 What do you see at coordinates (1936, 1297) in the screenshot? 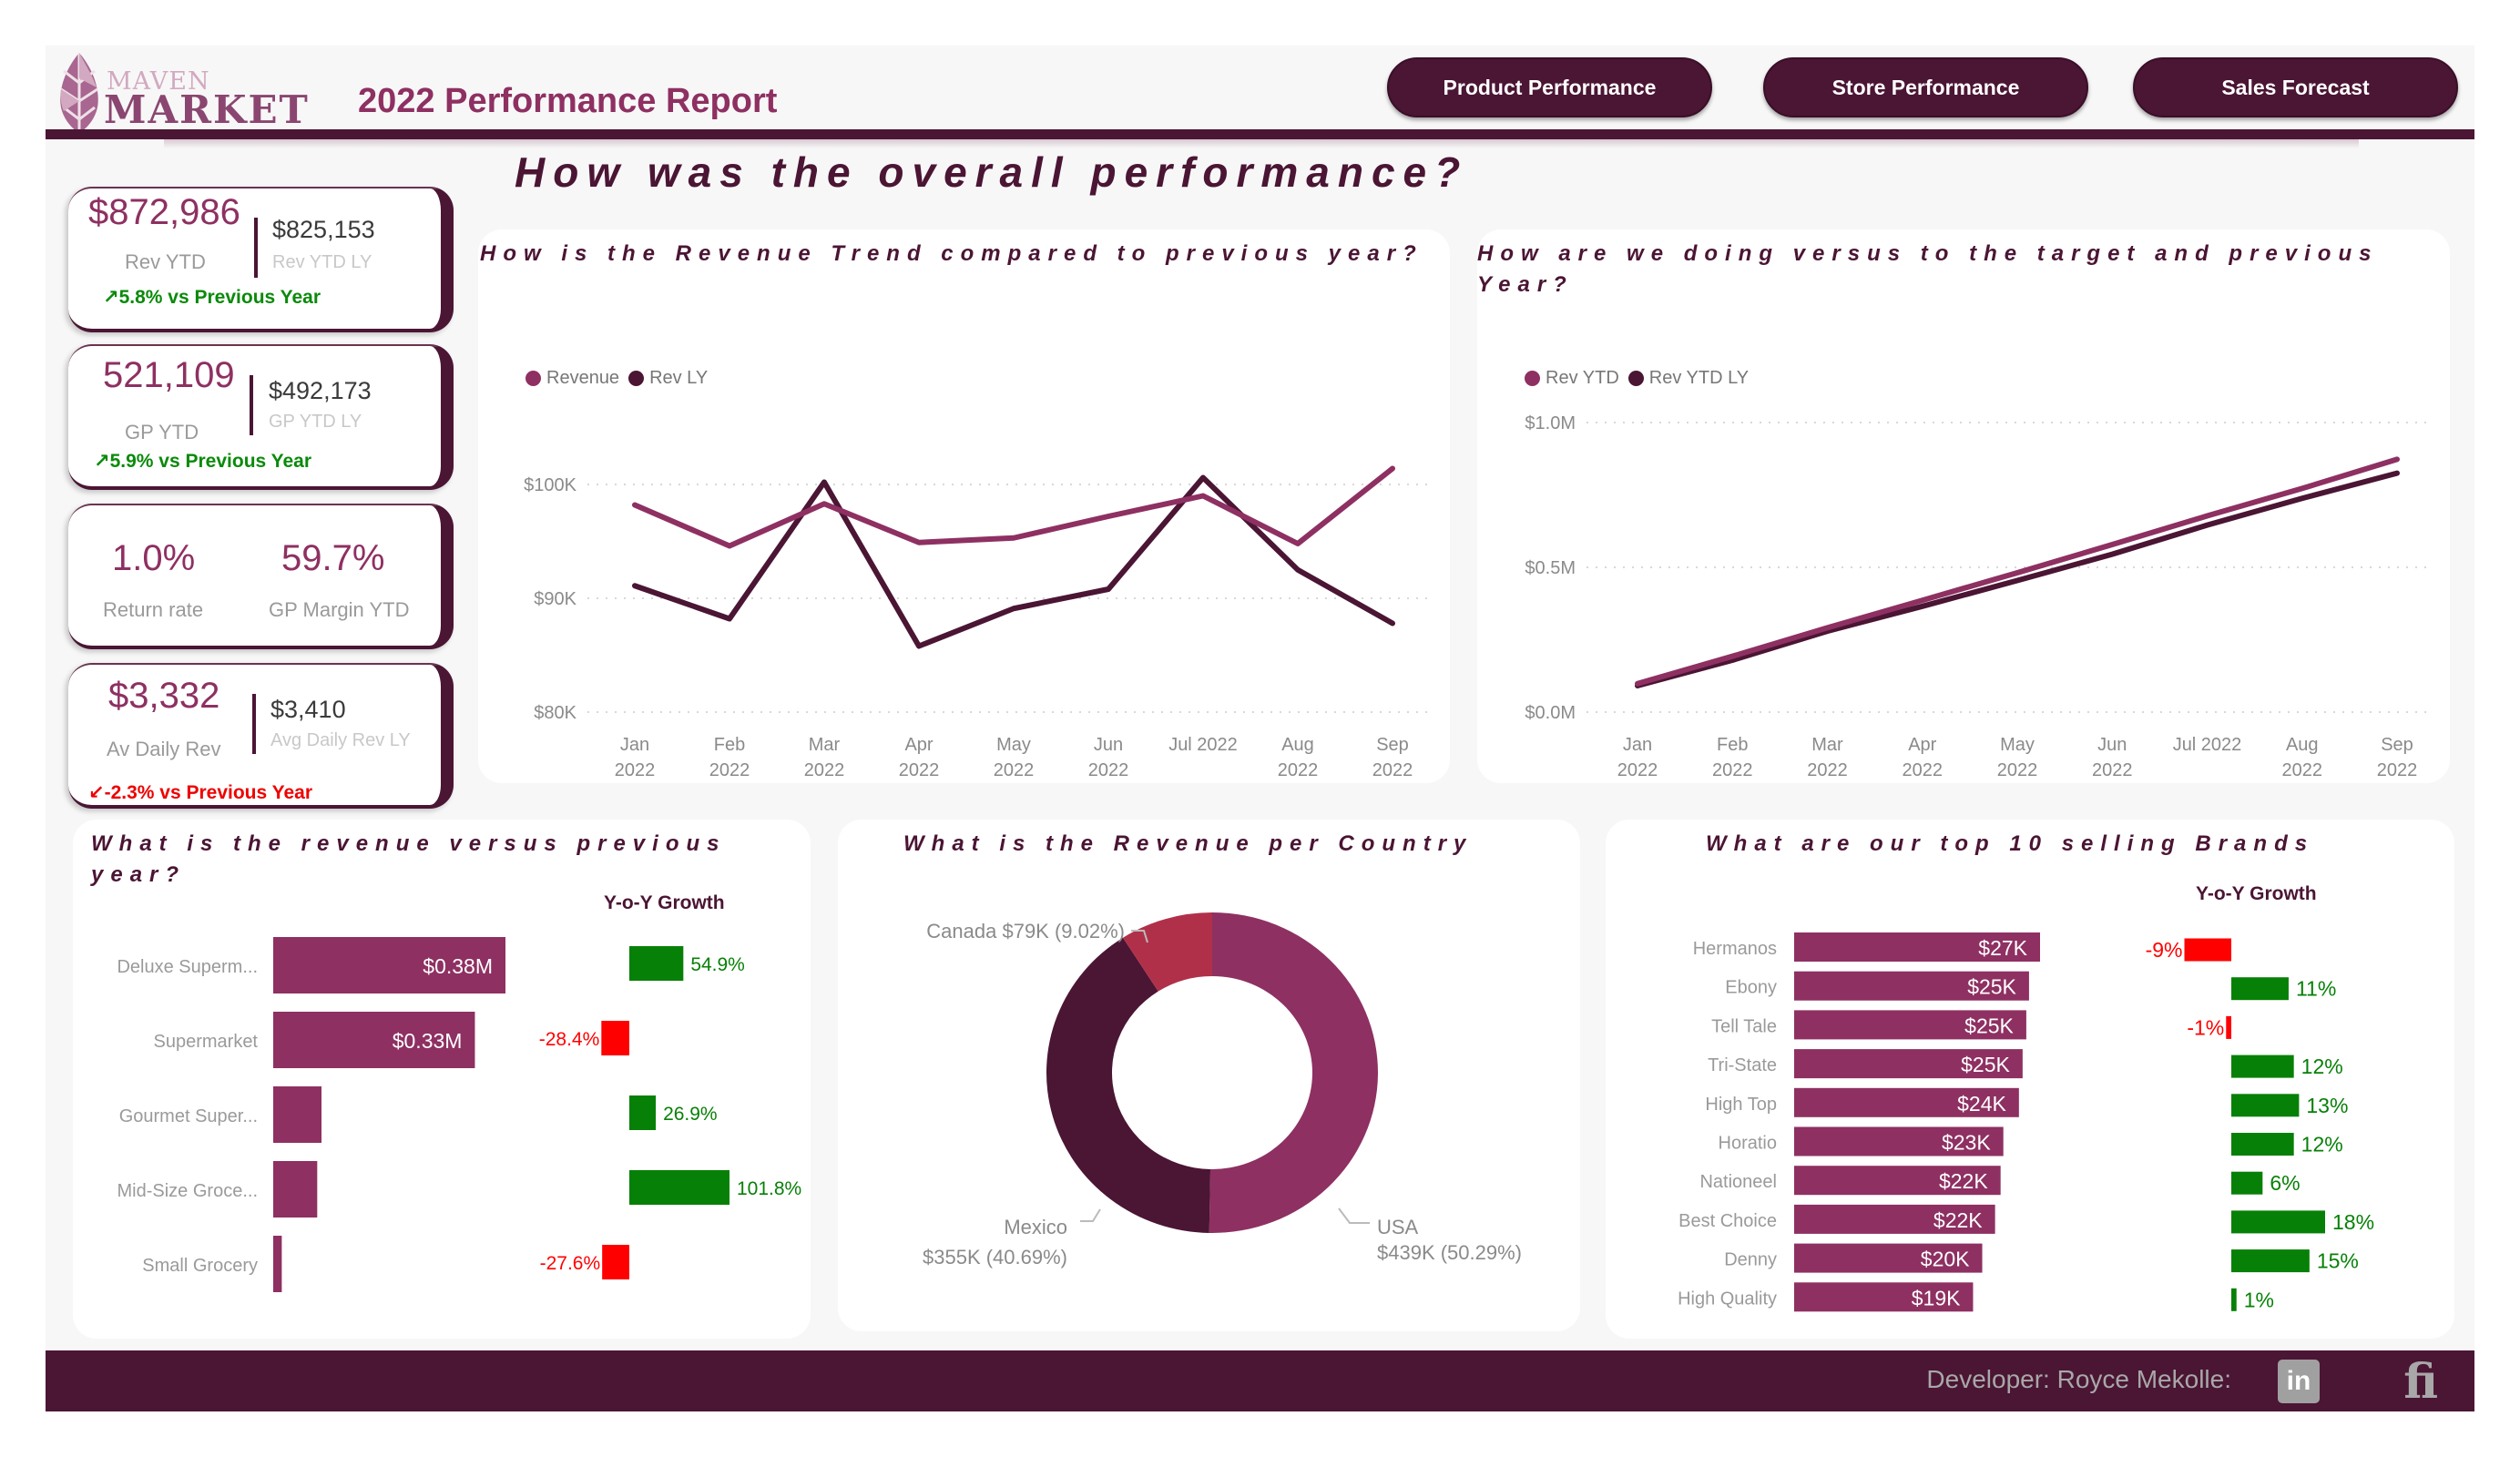
I see `bar-value-label: $19K` at bounding box center [1936, 1297].